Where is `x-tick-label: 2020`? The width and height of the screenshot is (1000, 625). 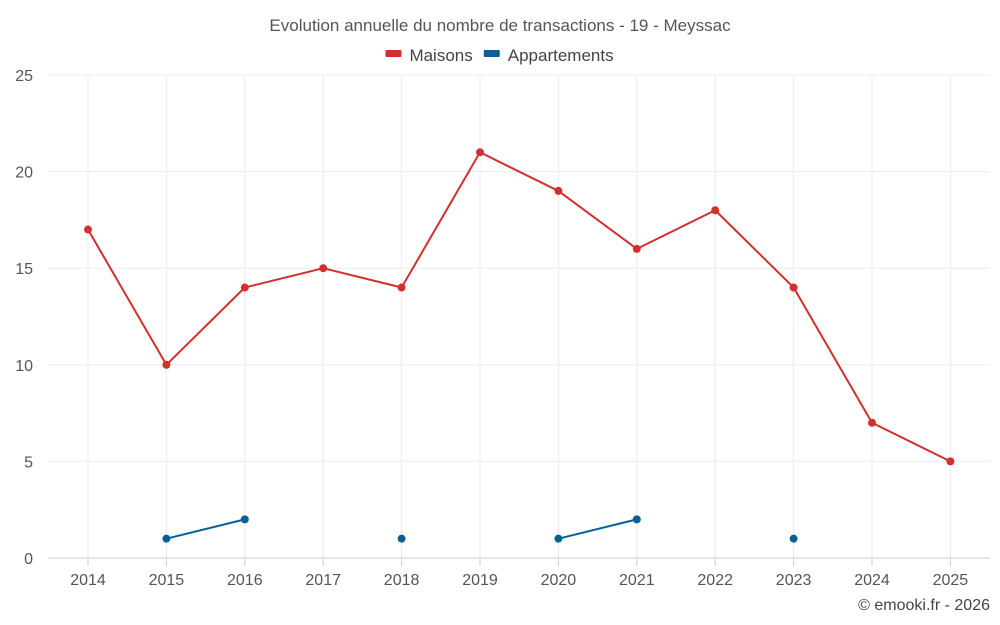
x-tick-label: 2020 is located at coordinates (559, 580).